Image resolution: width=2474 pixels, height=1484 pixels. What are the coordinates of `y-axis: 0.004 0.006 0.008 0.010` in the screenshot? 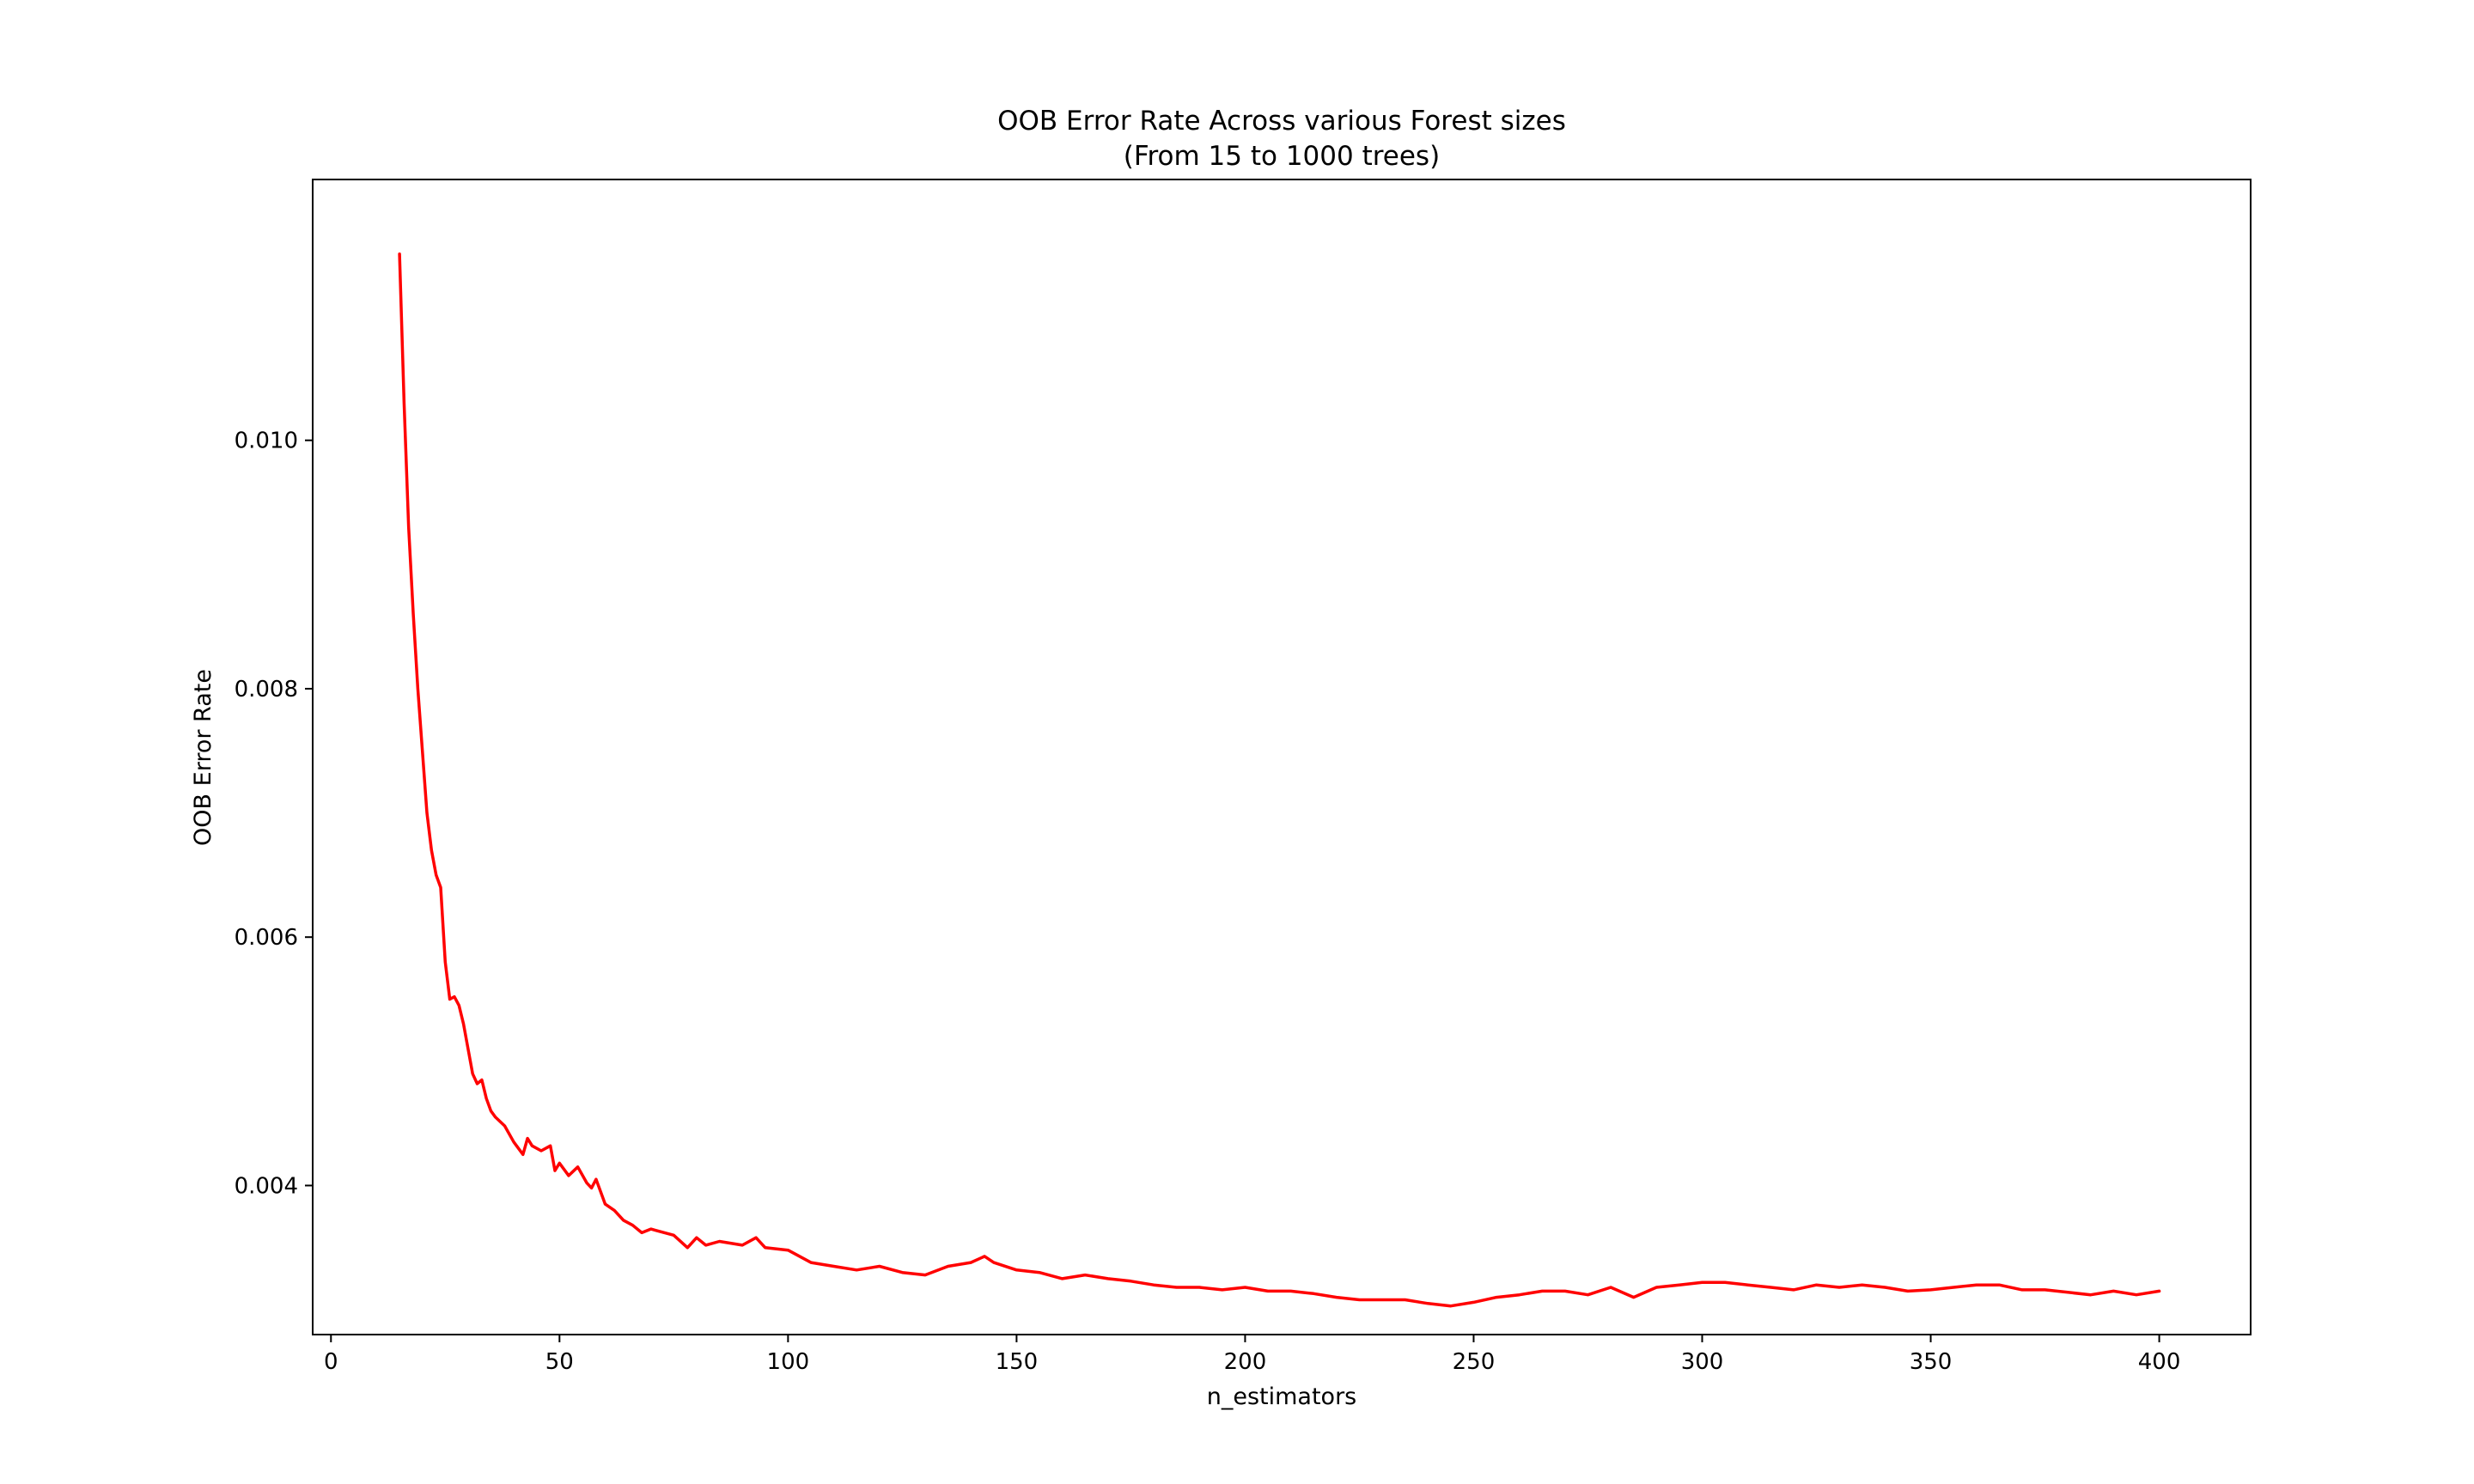 It's located at (274, 814).